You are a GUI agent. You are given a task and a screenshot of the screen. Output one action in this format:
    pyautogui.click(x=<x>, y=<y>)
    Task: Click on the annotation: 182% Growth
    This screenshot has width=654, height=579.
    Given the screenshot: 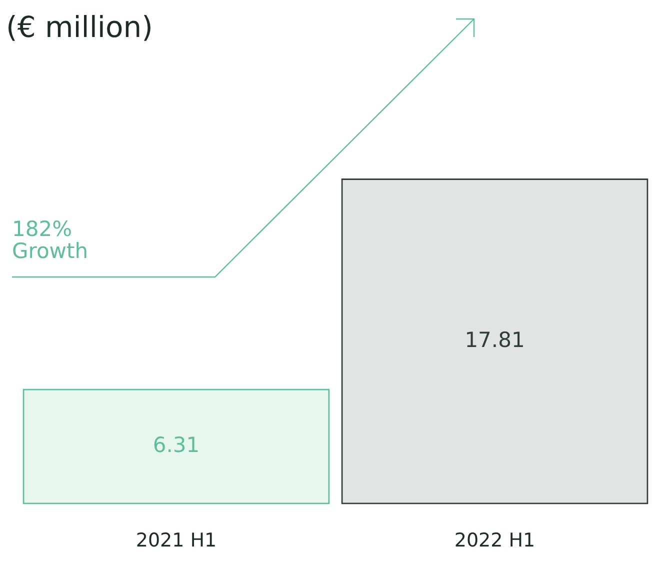 What is the action you would take?
    pyautogui.click(x=51, y=240)
    